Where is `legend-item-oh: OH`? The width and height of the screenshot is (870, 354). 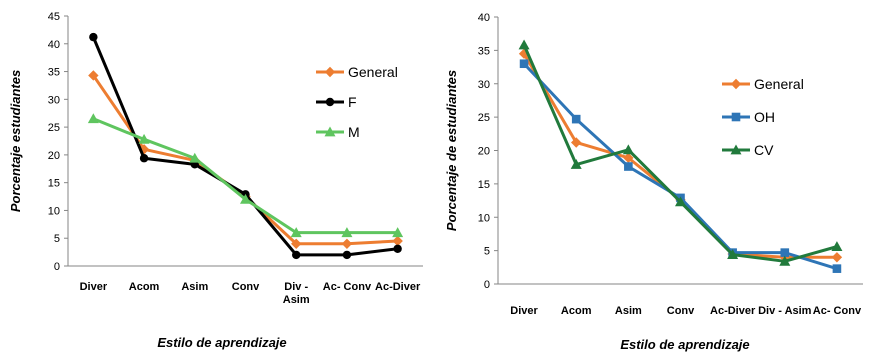
legend-item-oh: OH is located at coordinates (748, 117).